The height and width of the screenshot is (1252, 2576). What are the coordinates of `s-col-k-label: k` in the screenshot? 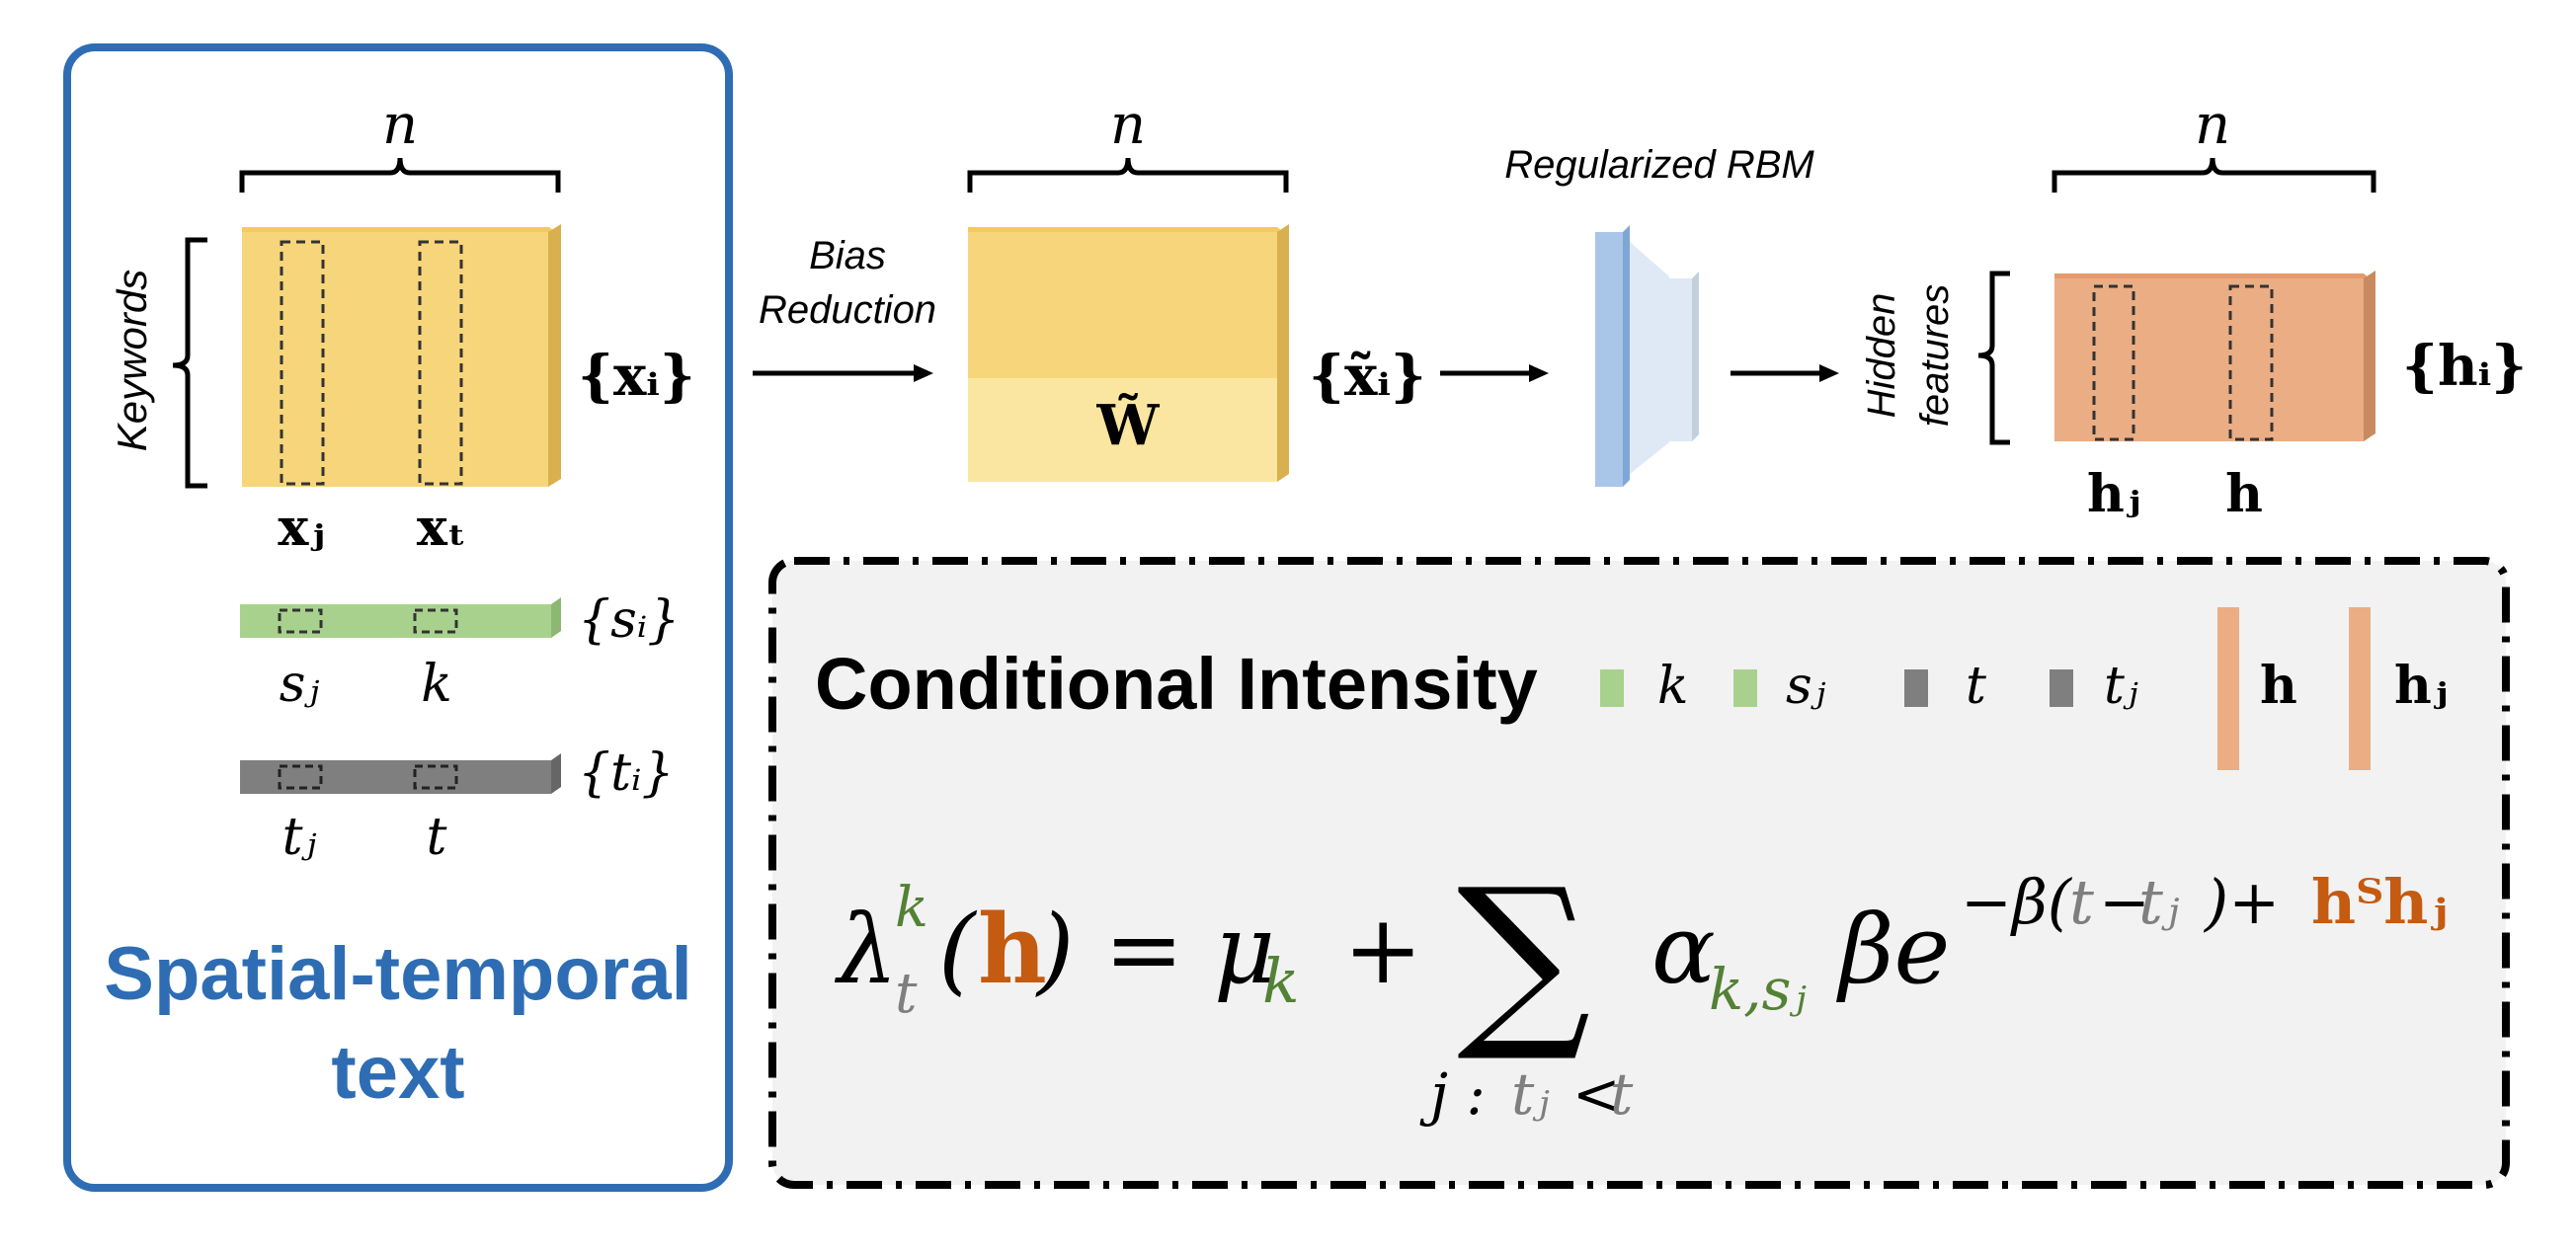 It's located at (436, 684).